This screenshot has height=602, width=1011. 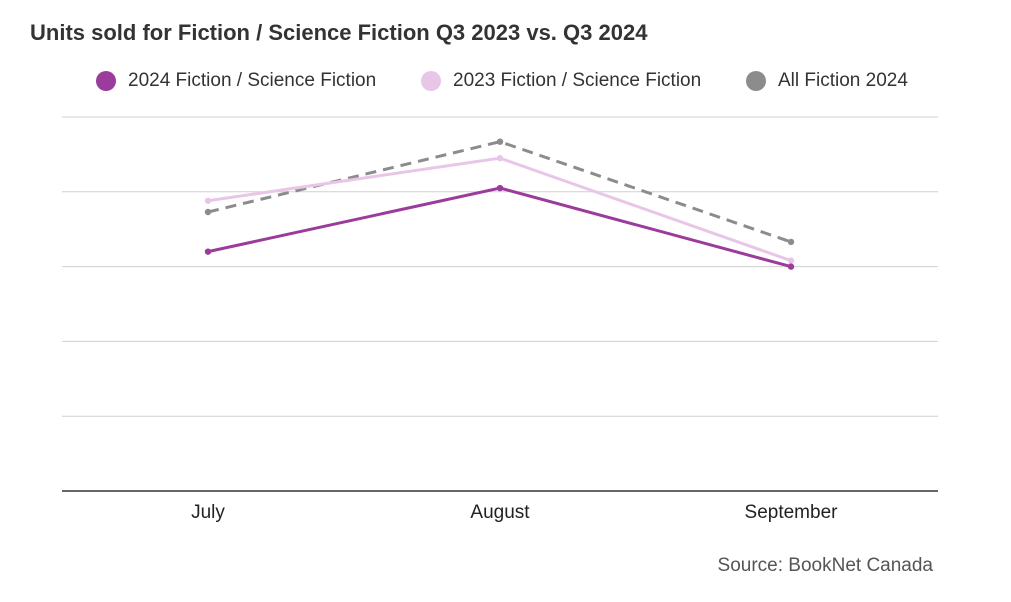 I want to click on x-tick-august: August, so click(x=500, y=512).